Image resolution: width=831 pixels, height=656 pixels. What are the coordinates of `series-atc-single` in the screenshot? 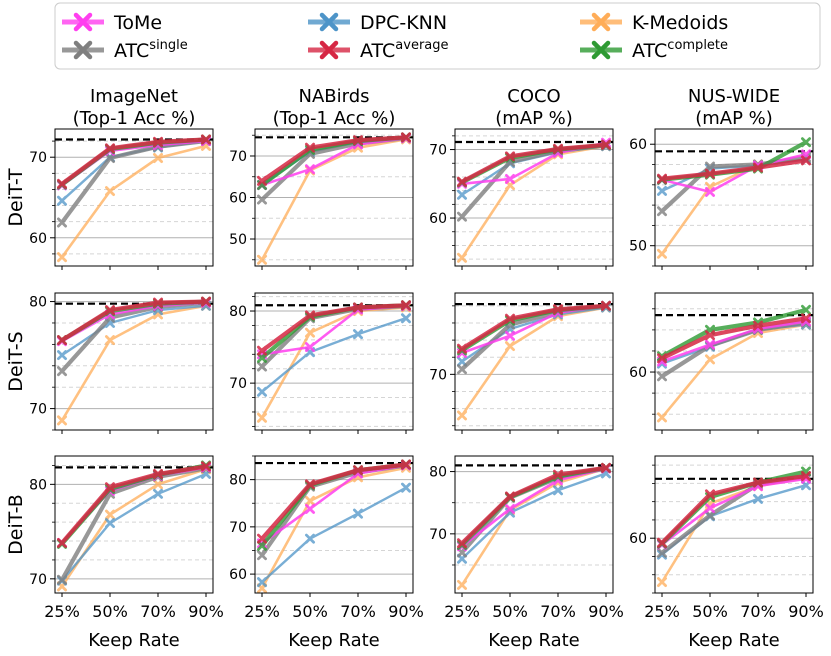 It's located at (533, 510).